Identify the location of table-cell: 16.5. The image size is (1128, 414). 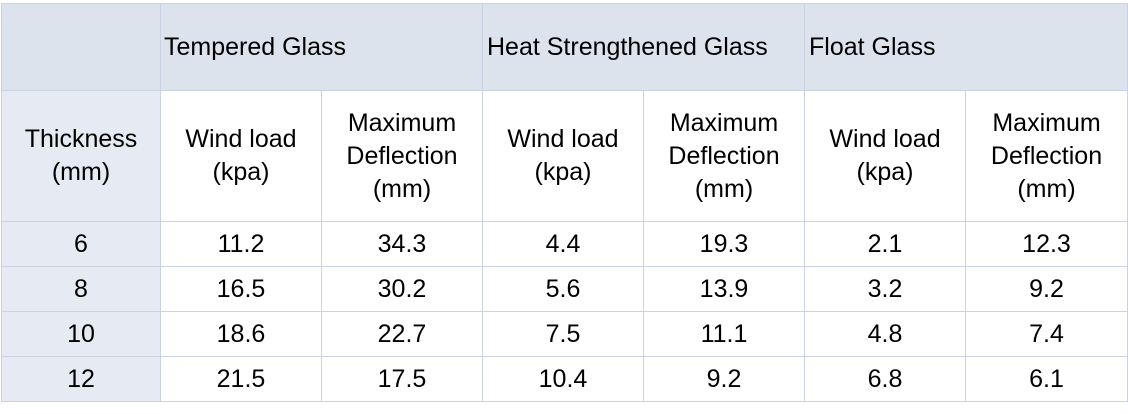
(241, 289).